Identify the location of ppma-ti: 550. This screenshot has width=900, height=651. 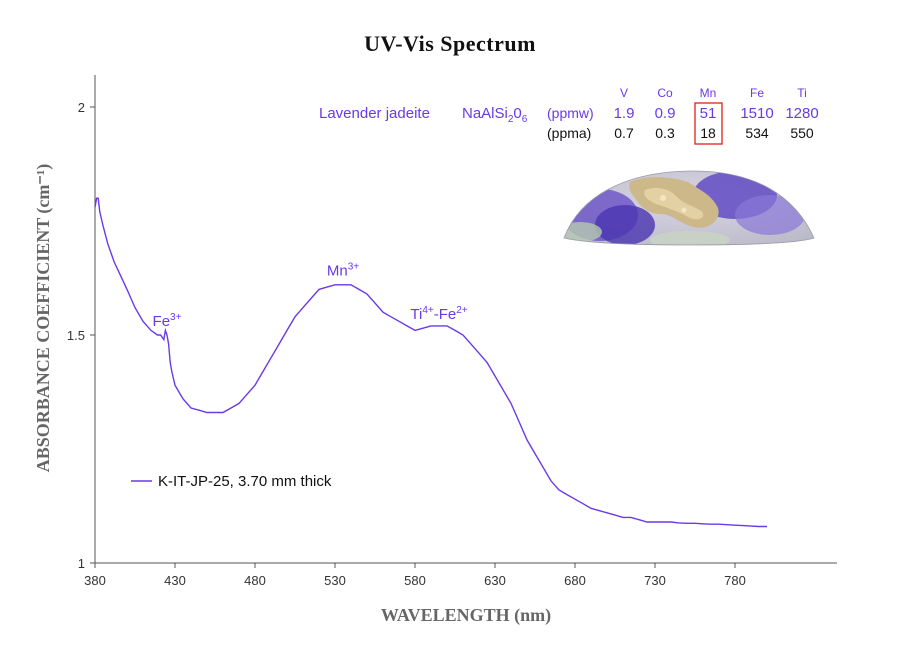
(802, 133).